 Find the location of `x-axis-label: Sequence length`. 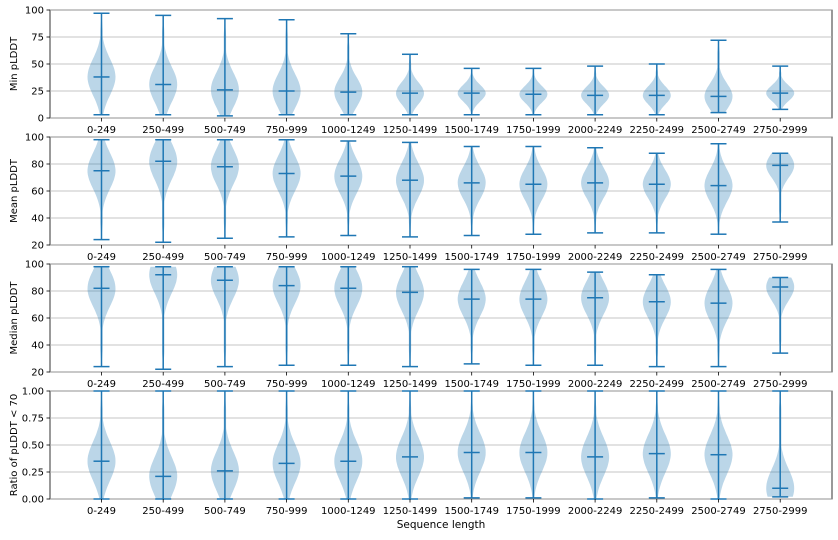

x-axis-label: Sequence length is located at coordinates (441, 525).